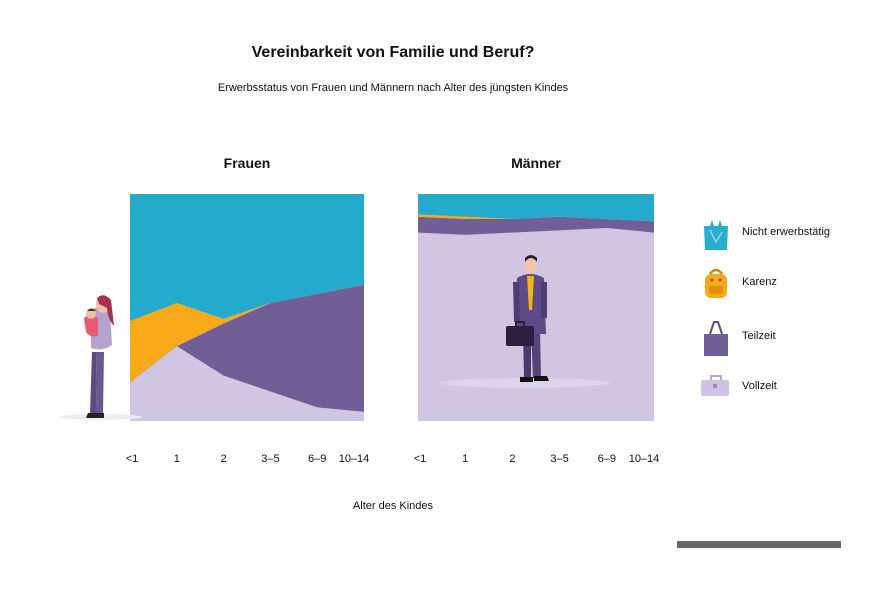 The height and width of the screenshot is (592, 876). I want to click on chart-title: Vereinbarkeit von Familie und Beruf?, so click(393, 52).